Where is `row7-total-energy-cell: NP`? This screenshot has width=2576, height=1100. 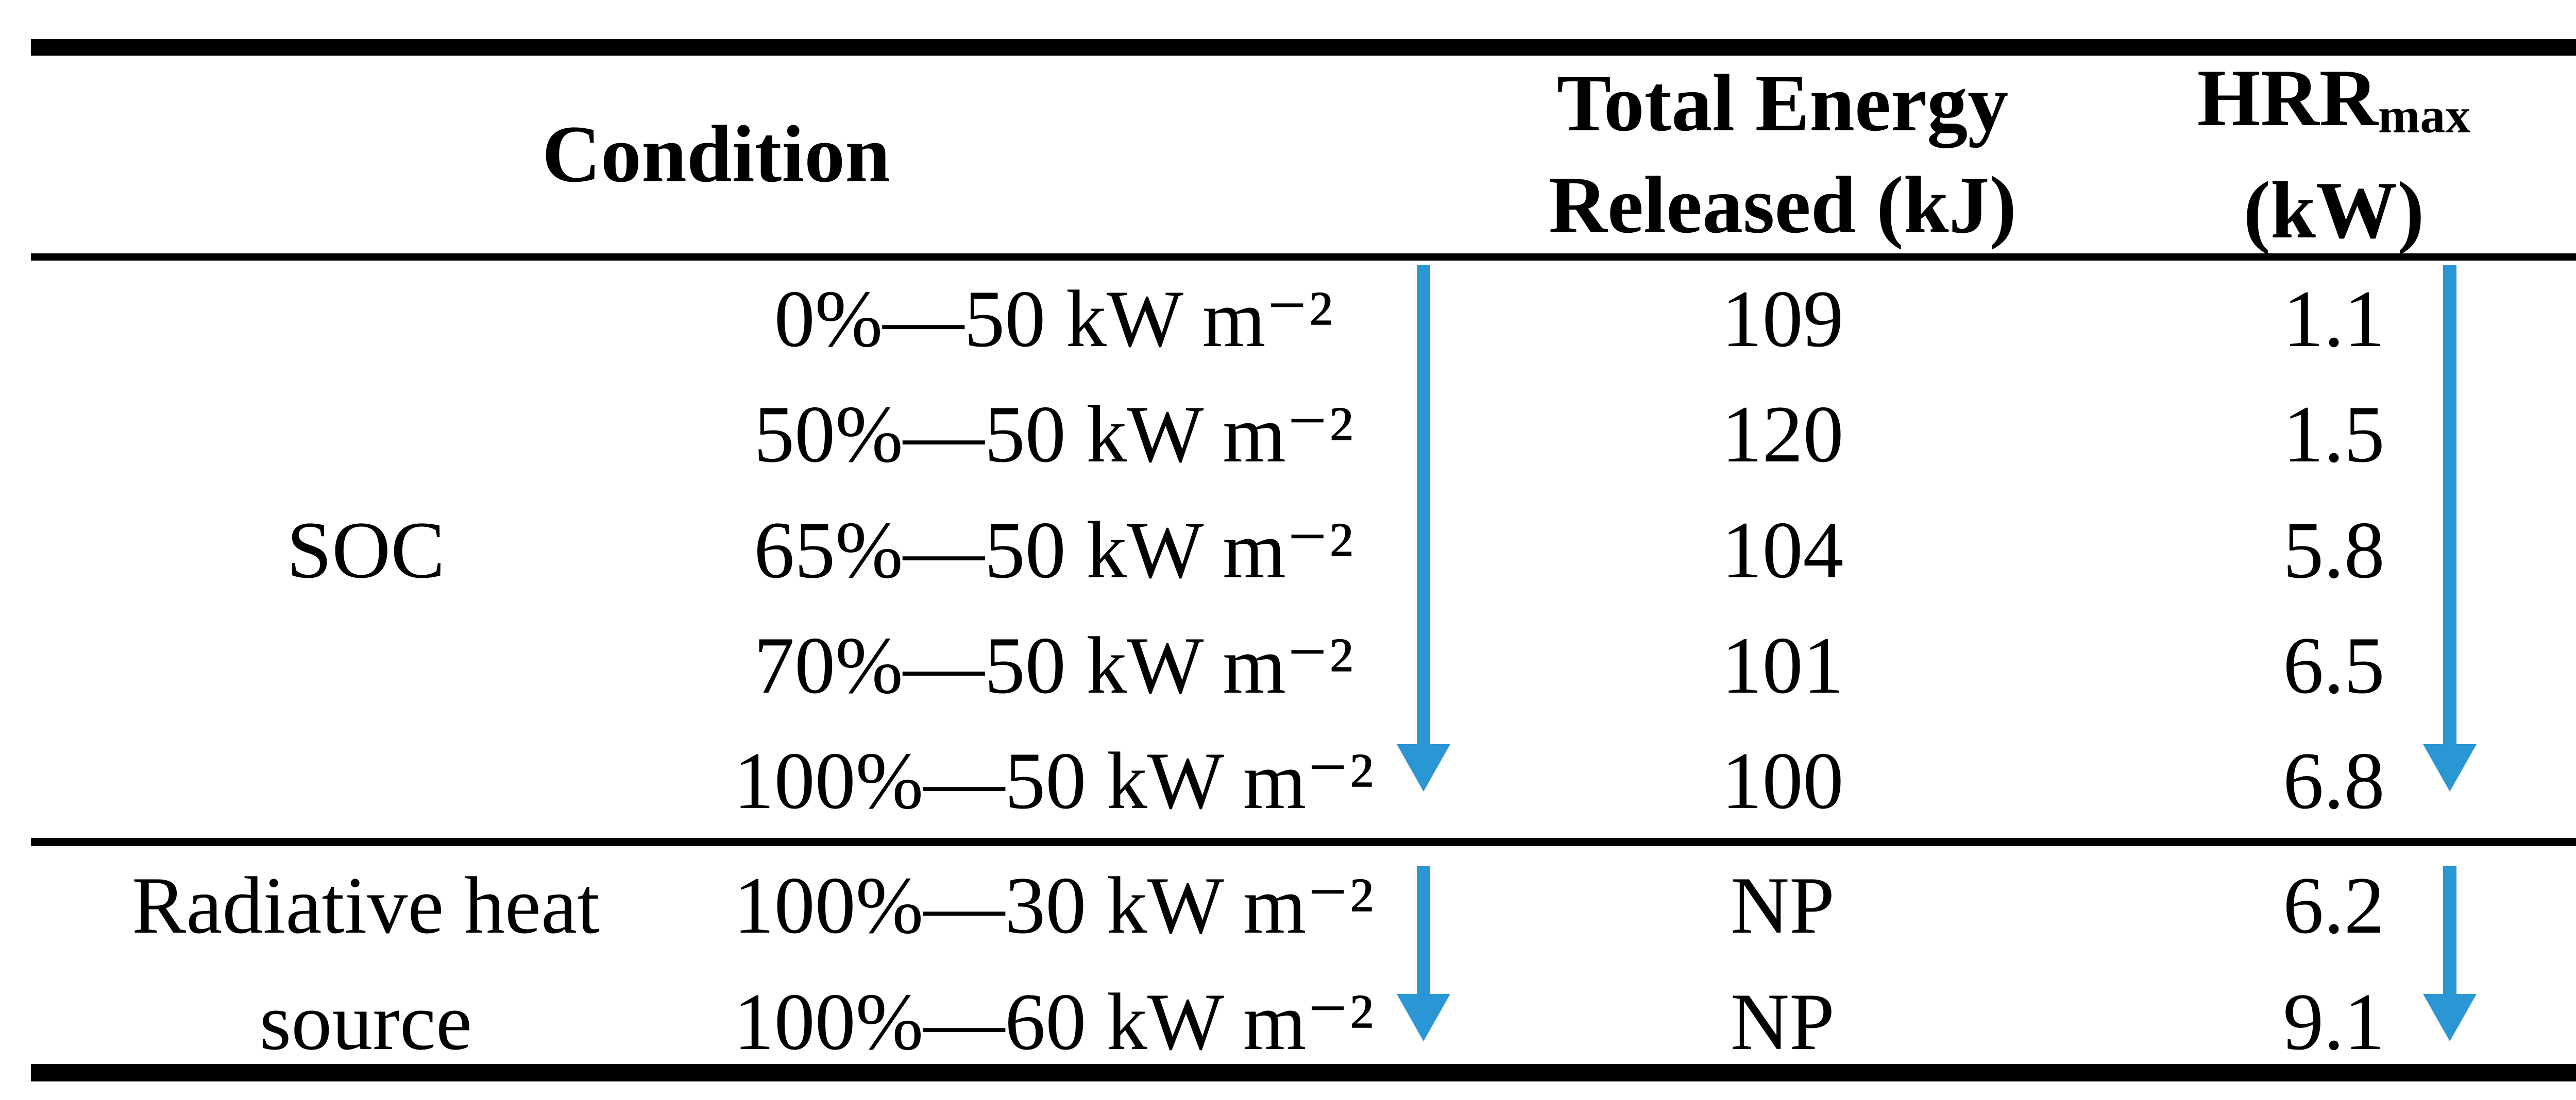 row7-total-energy-cell: NP is located at coordinates (1783, 1022).